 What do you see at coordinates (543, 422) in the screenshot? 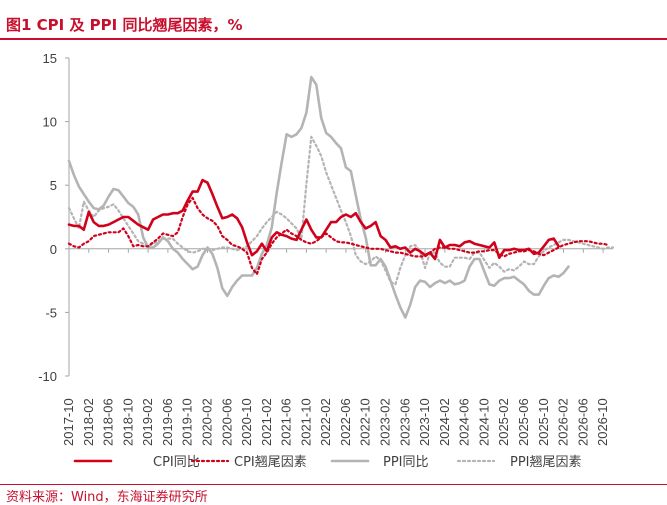
I see `x-tick-label: 2025-10` at bounding box center [543, 422].